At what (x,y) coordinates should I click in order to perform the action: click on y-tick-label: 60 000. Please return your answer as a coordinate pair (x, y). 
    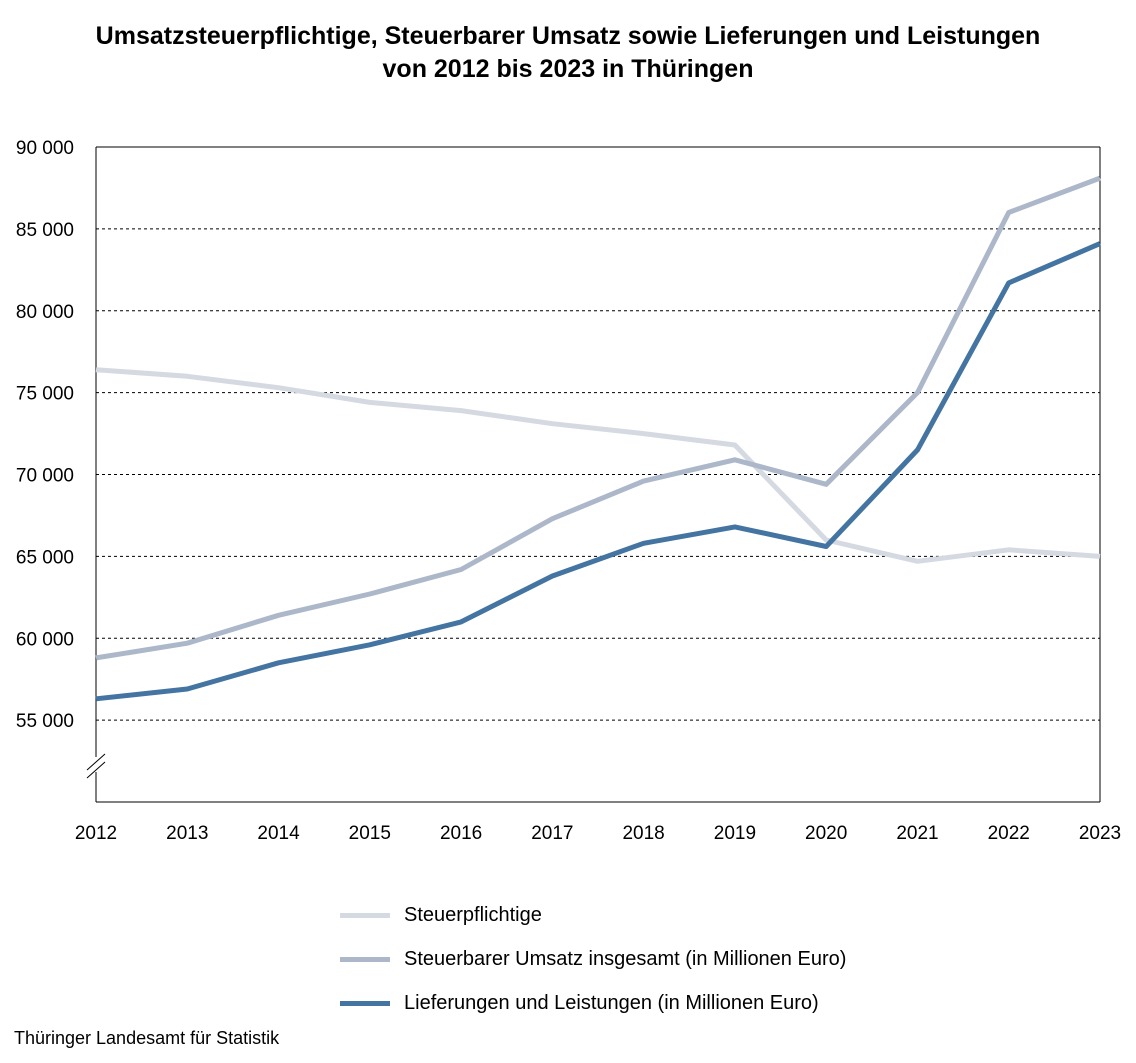
    Looking at the image, I should click on (45, 639).